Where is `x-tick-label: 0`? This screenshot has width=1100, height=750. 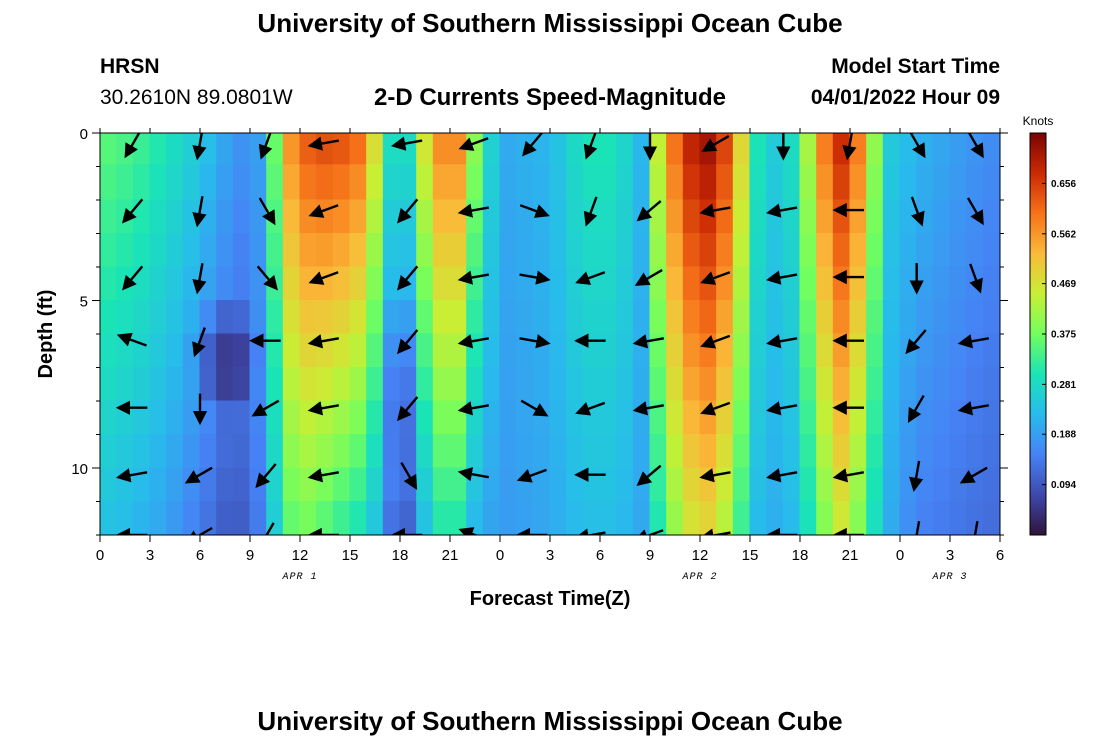 x-tick-label: 0 is located at coordinates (900, 555).